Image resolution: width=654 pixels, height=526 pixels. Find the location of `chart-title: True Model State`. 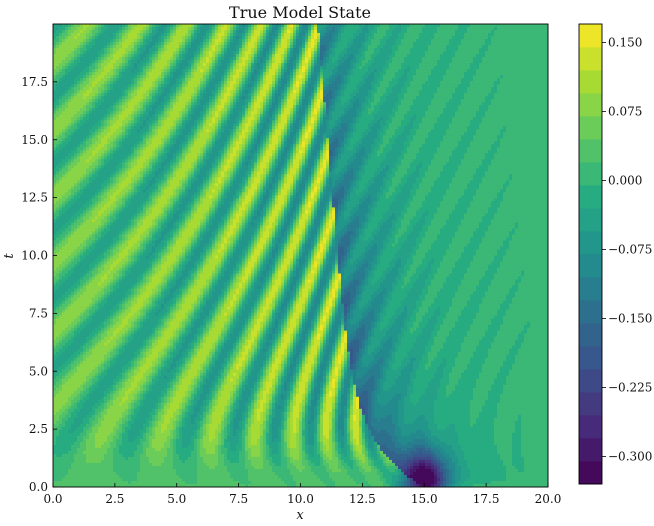

chart-title: True Model State is located at coordinates (300, 12).